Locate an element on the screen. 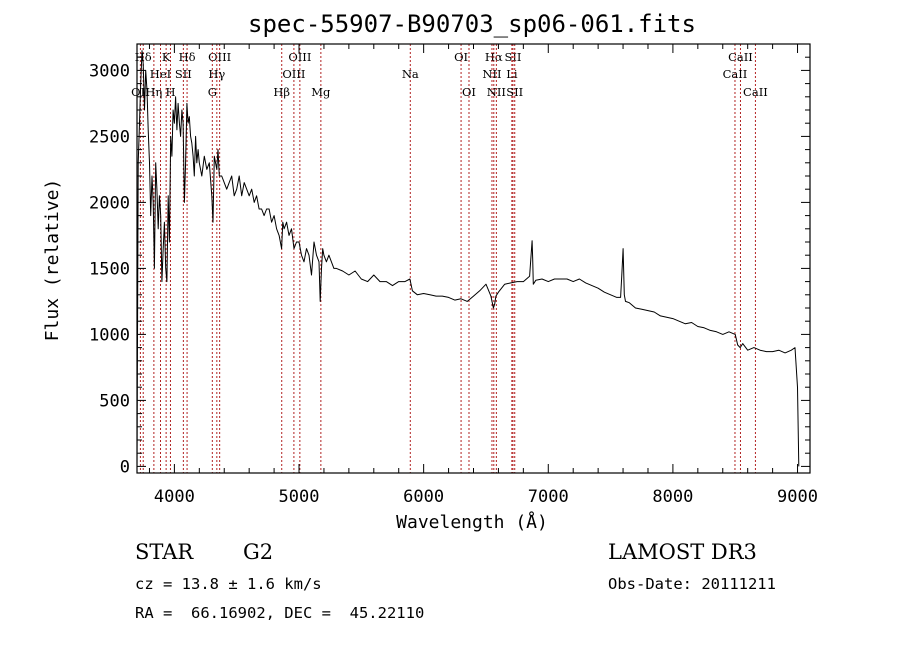 This screenshot has width=900, height=649. y-tick-label-3: 1500 is located at coordinates (109, 269).